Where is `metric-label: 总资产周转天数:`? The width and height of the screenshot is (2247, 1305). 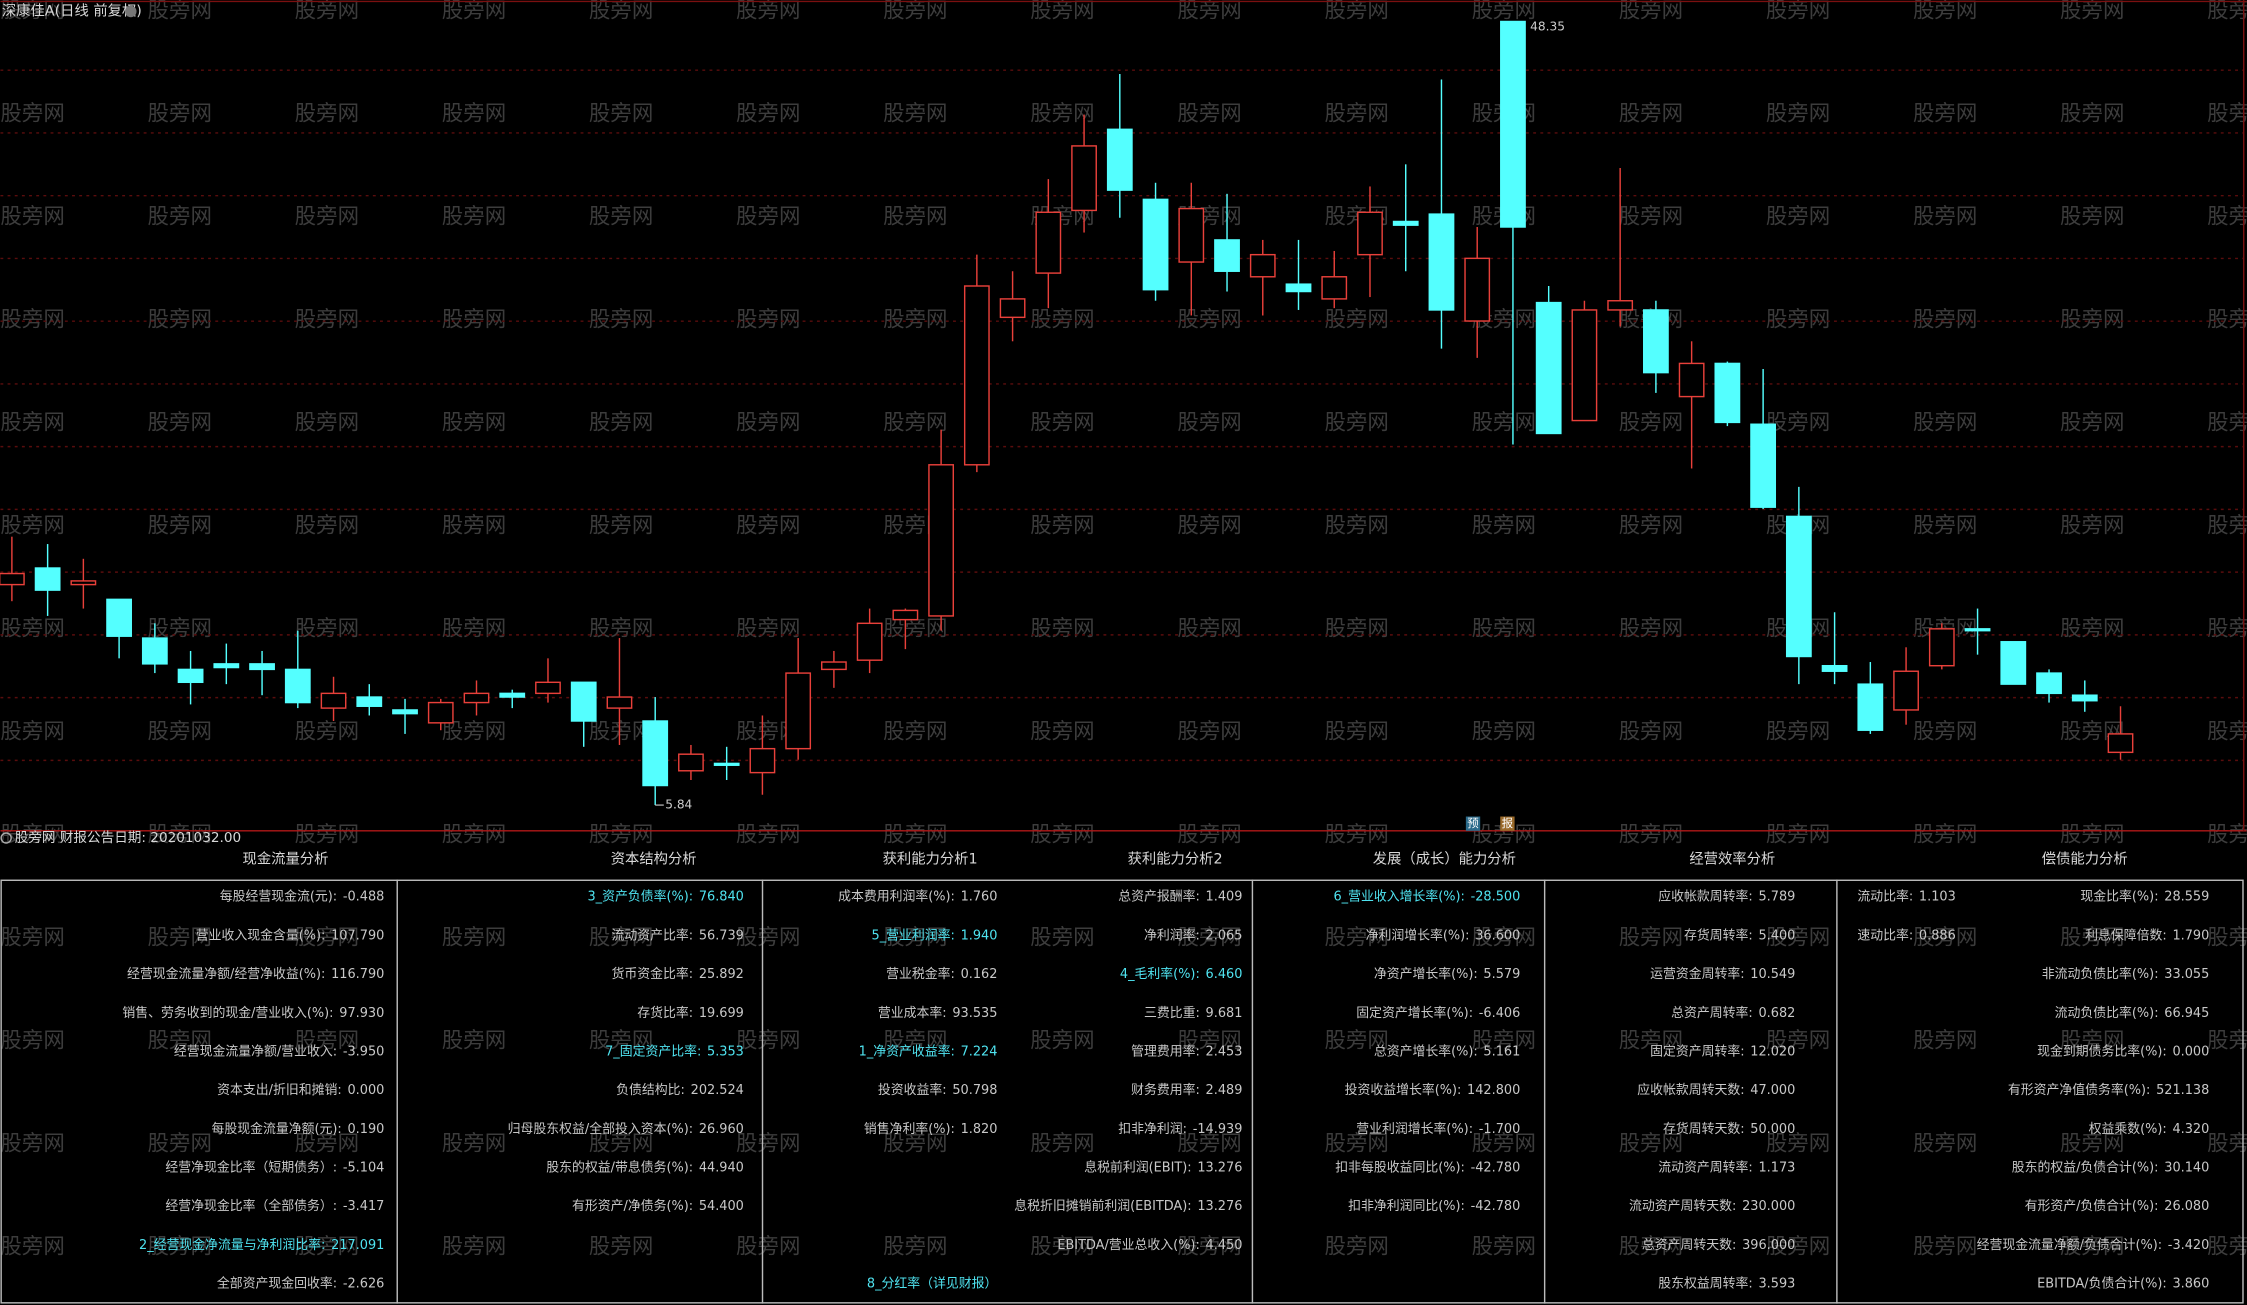 metric-label: 总资产周转天数: is located at coordinates (1689, 1244).